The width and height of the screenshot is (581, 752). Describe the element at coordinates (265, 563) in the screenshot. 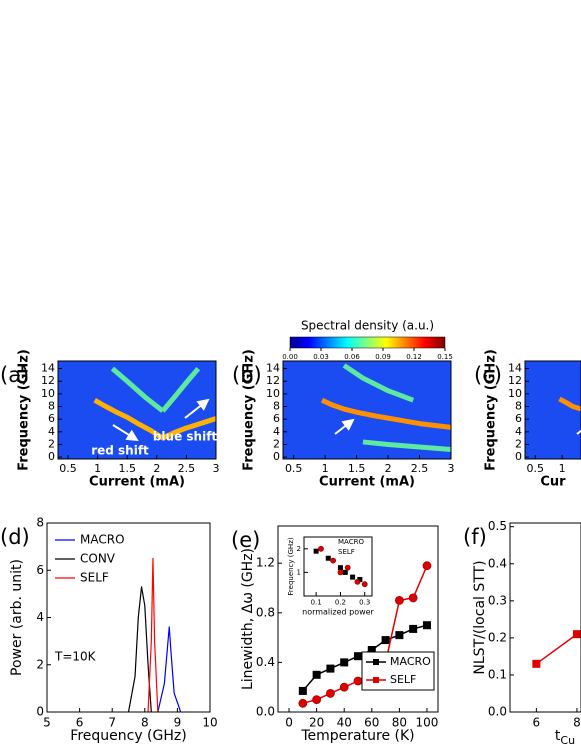

I see `y-tick-label: 1.2` at that location.